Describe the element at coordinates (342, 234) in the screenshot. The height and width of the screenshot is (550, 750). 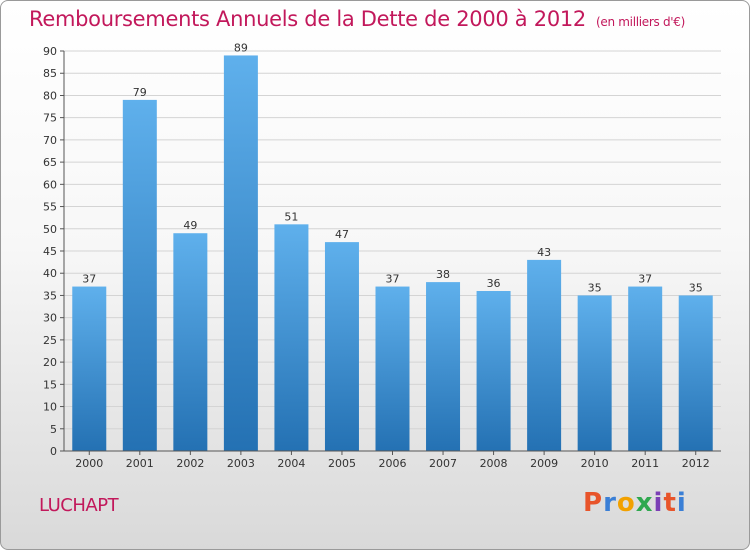
I see `data-label-2005: 47` at that location.